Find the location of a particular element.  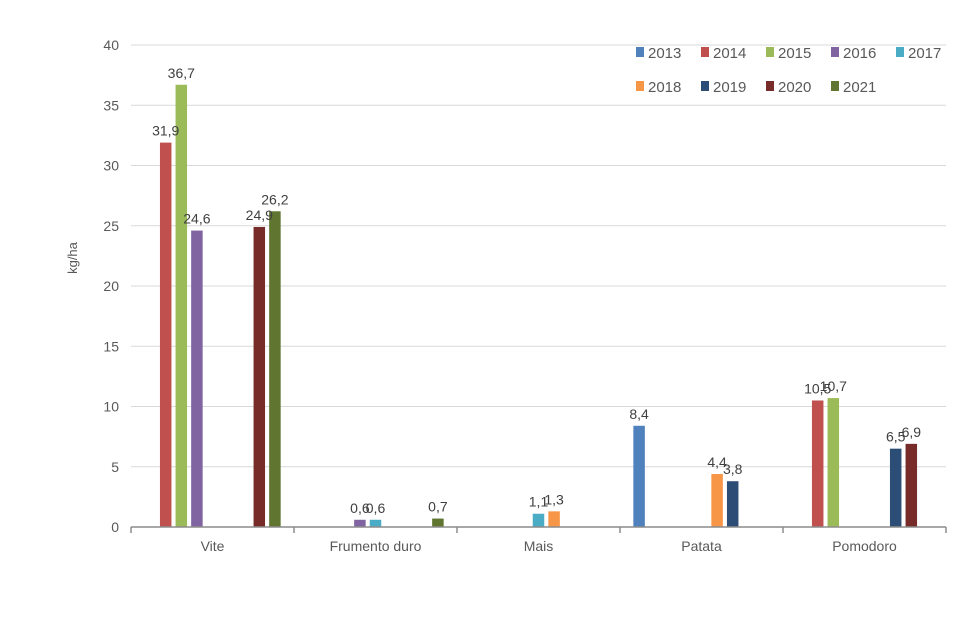

legend-label-2020: 2020 is located at coordinates (794, 87).